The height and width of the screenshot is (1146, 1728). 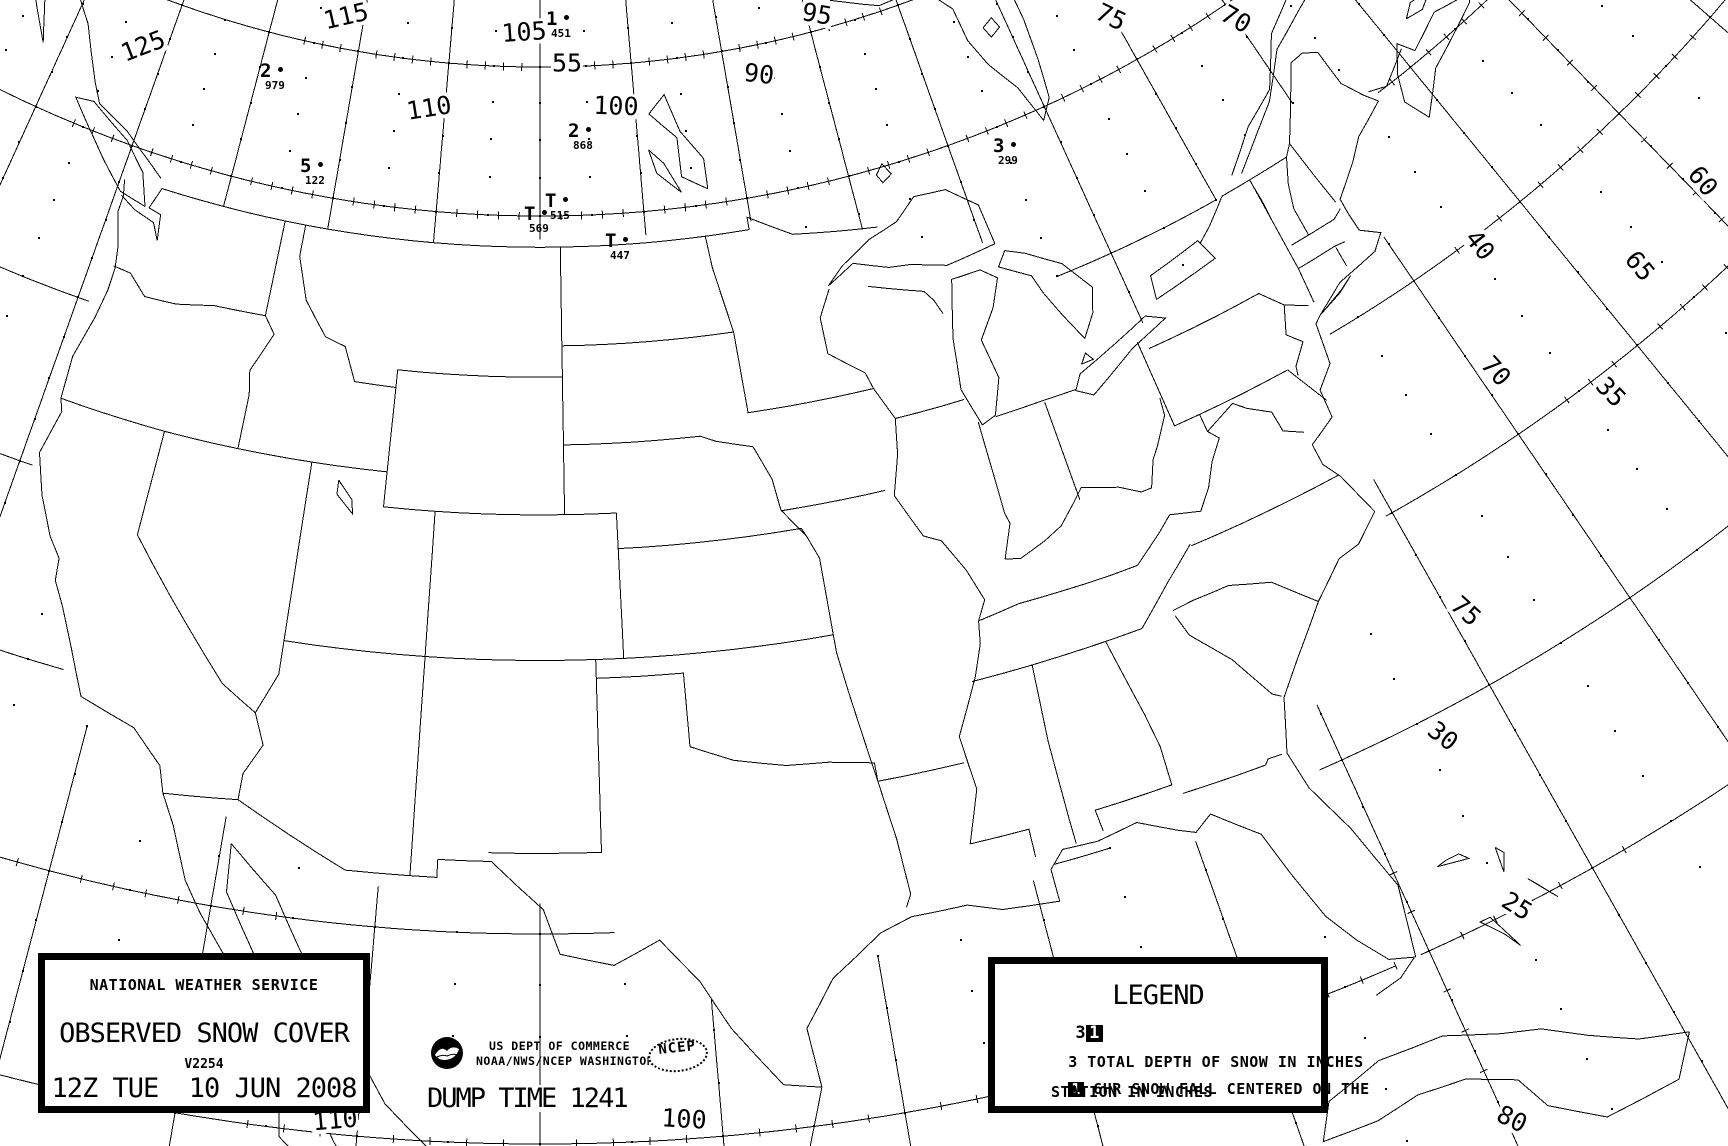 I want to click on legend-sample-depth: 3, so click(x=1081, y=1033).